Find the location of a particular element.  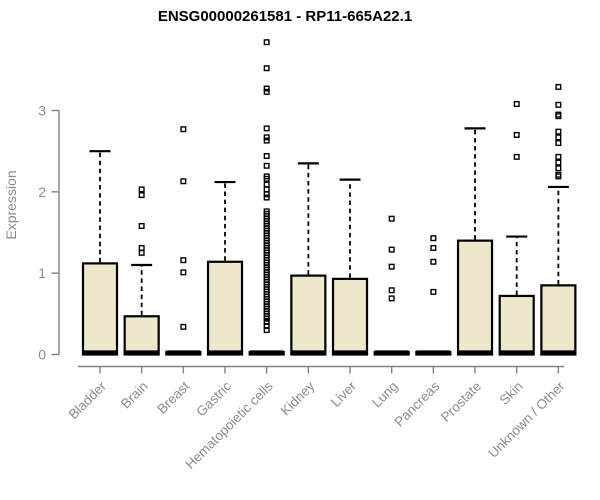

box-liver is located at coordinates (350, 267).